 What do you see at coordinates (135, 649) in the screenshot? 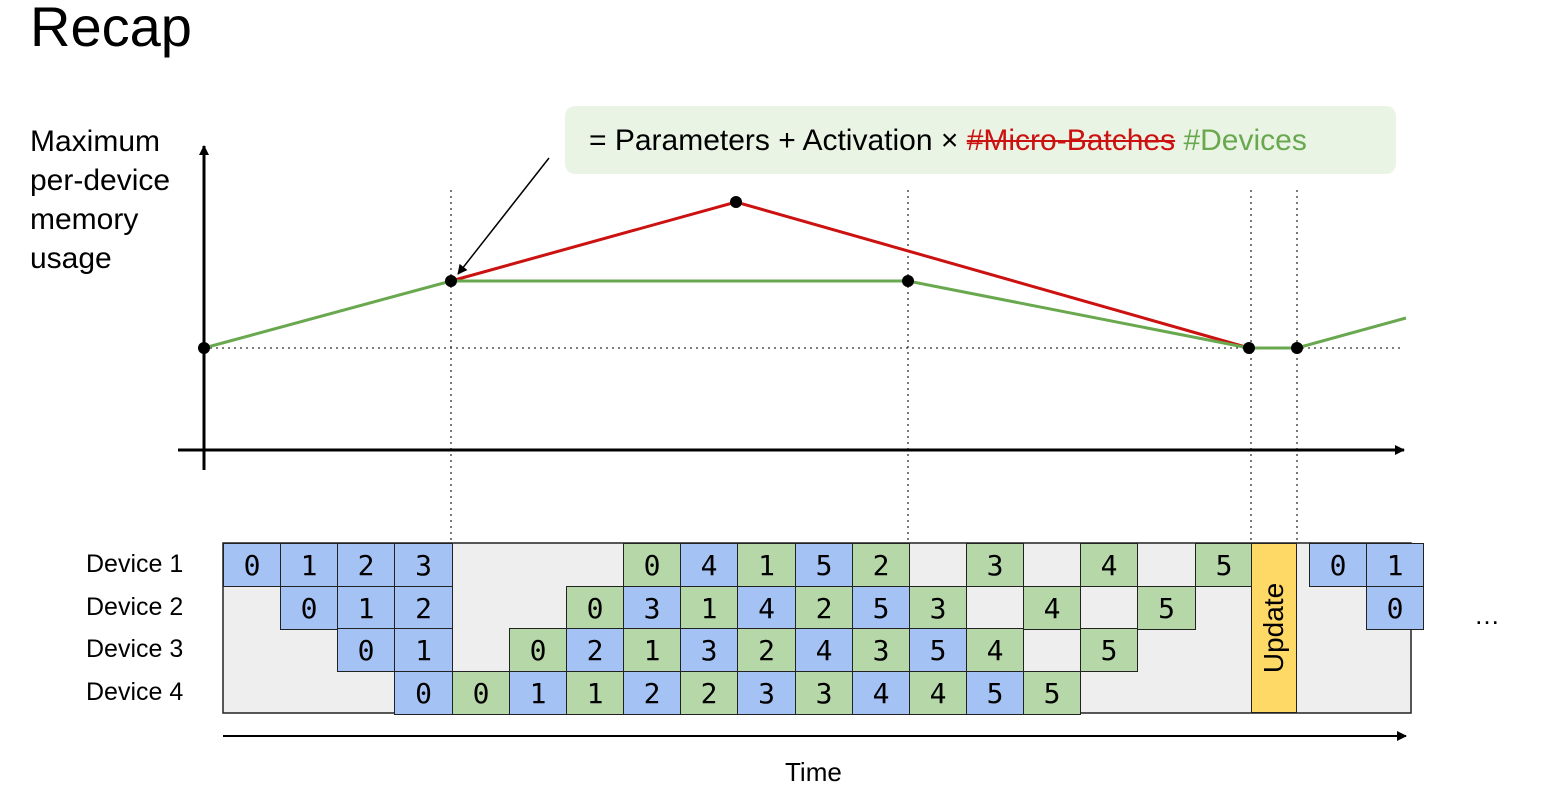
I see `device-label: Device 3` at bounding box center [135, 649].